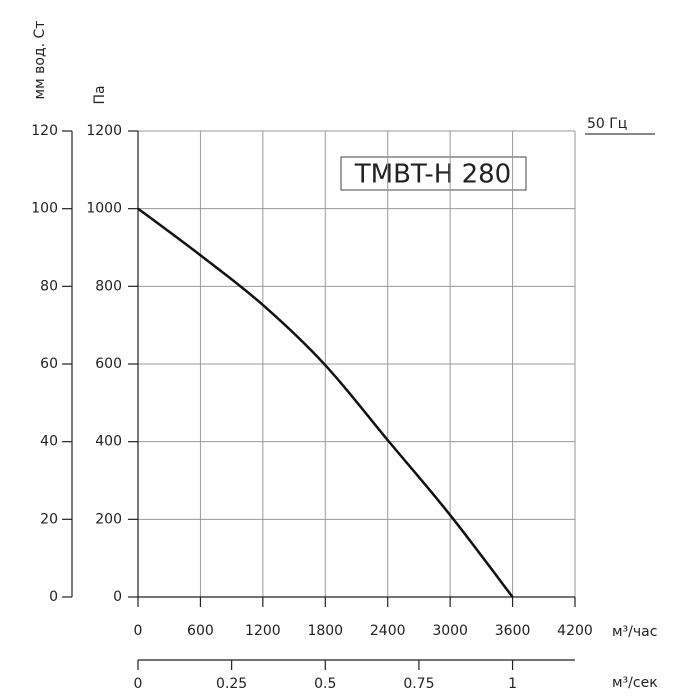 The width and height of the screenshot is (700, 700). I want to click on y-tick-label: 1000, so click(104, 209).